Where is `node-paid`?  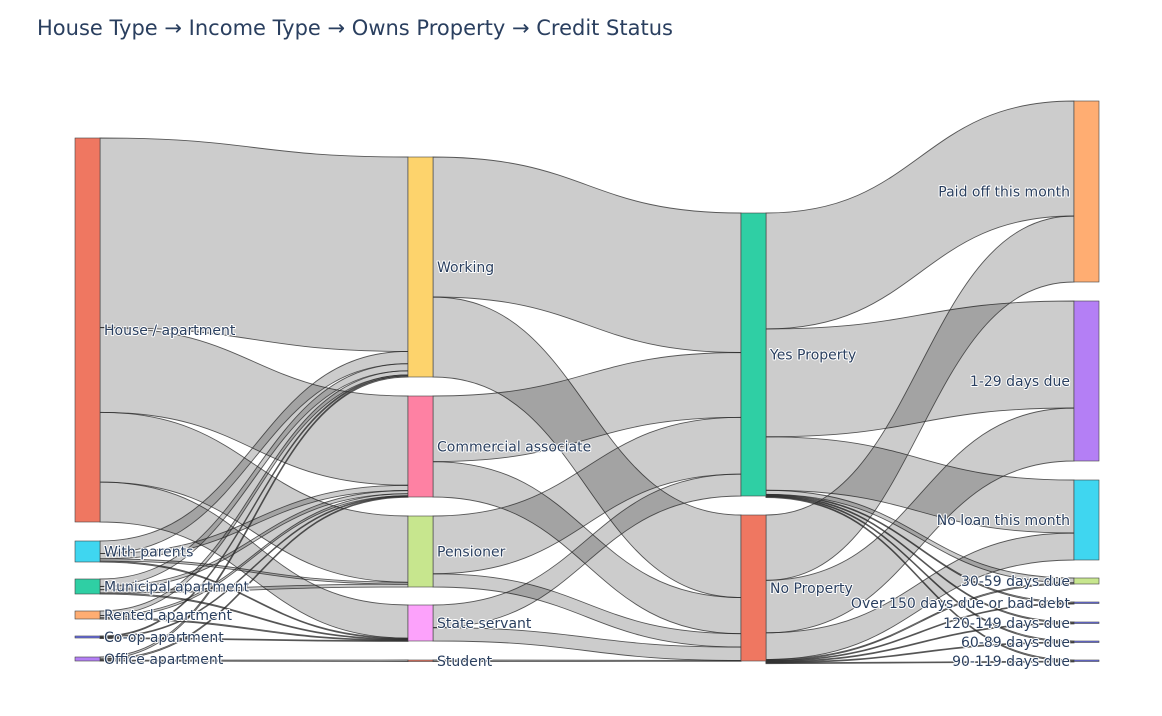
node-paid is located at coordinates (1086, 191).